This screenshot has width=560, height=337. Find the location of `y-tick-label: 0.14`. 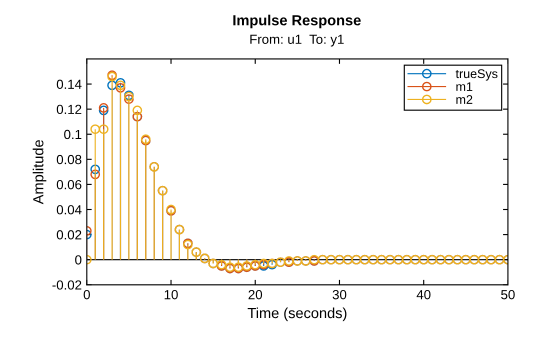

y-tick-label: 0.14 is located at coordinates (69, 84).